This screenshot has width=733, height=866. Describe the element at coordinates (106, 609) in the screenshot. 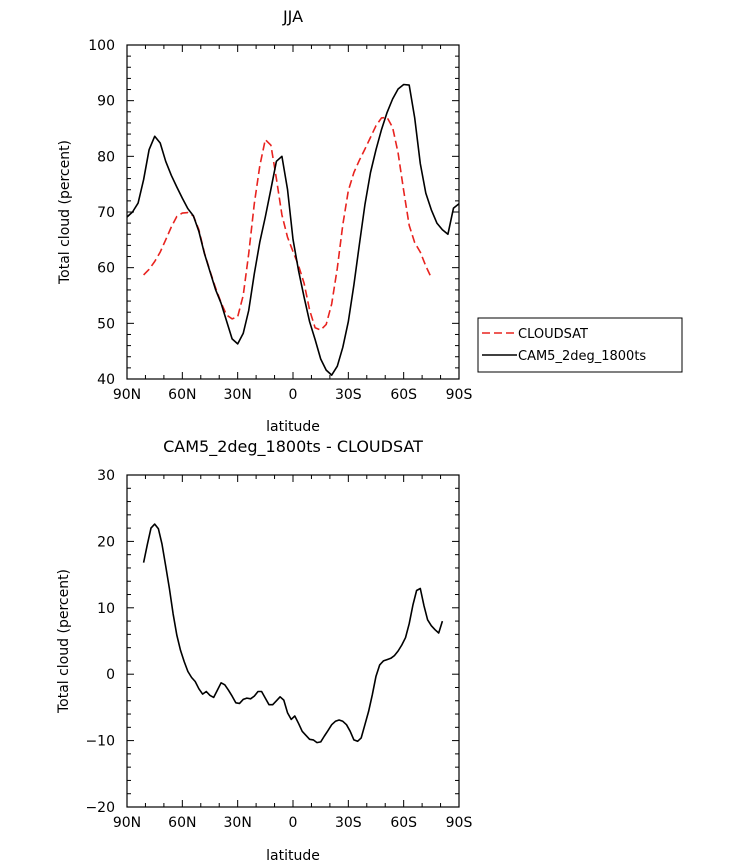

I see `y-tick-label: 10` at that location.